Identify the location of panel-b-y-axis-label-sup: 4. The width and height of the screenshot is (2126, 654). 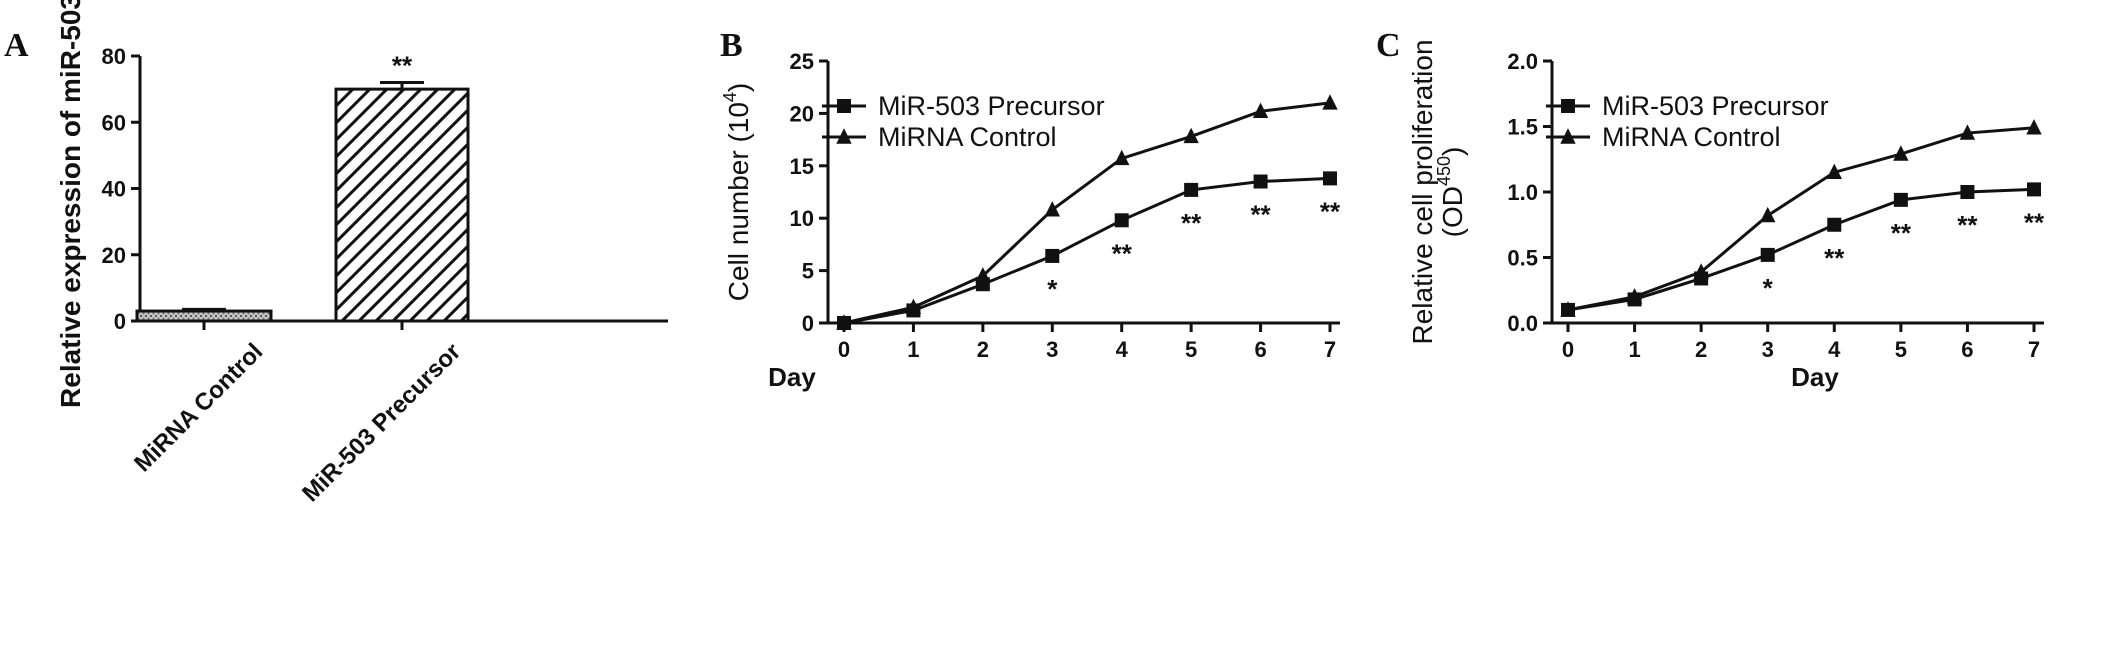
(730, 97).